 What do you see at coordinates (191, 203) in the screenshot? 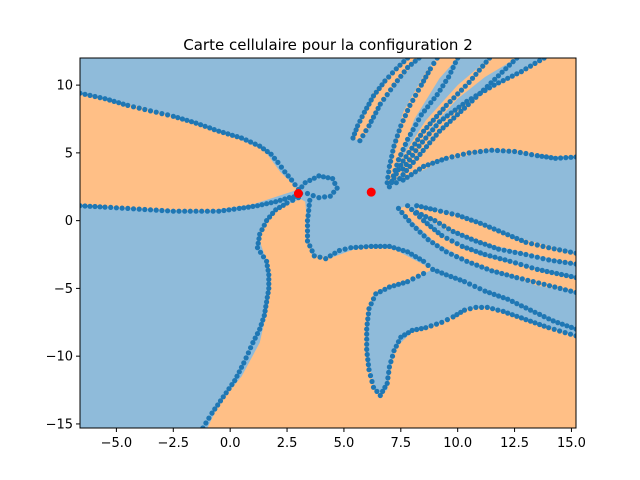
I see `boundary-left-lower` at bounding box center [191, 203].